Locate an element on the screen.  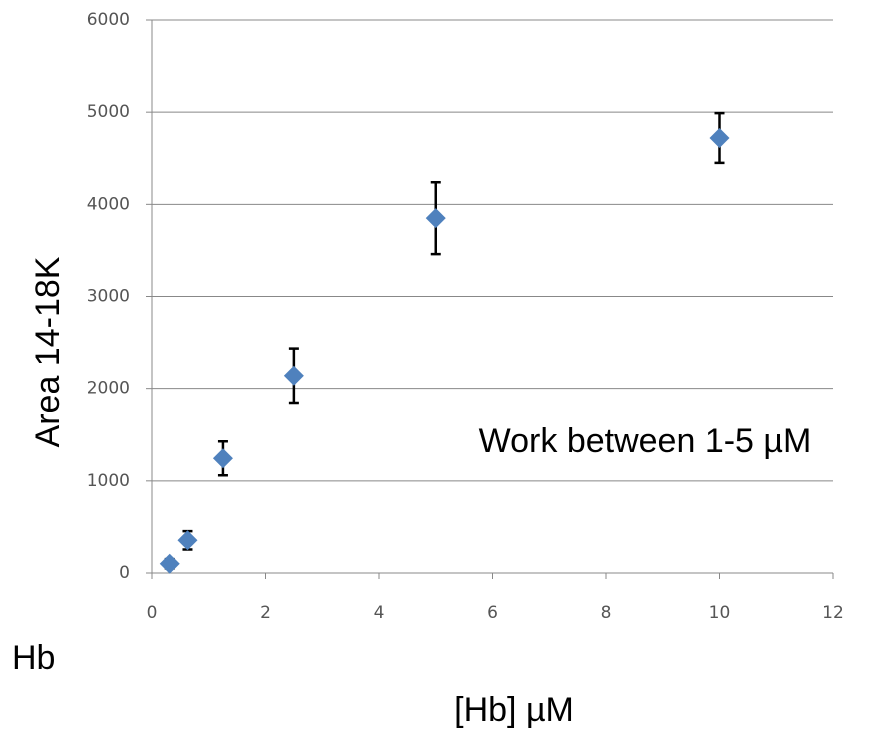
y-axis-label: Area 14-18K is located at coordinates (48, 351).